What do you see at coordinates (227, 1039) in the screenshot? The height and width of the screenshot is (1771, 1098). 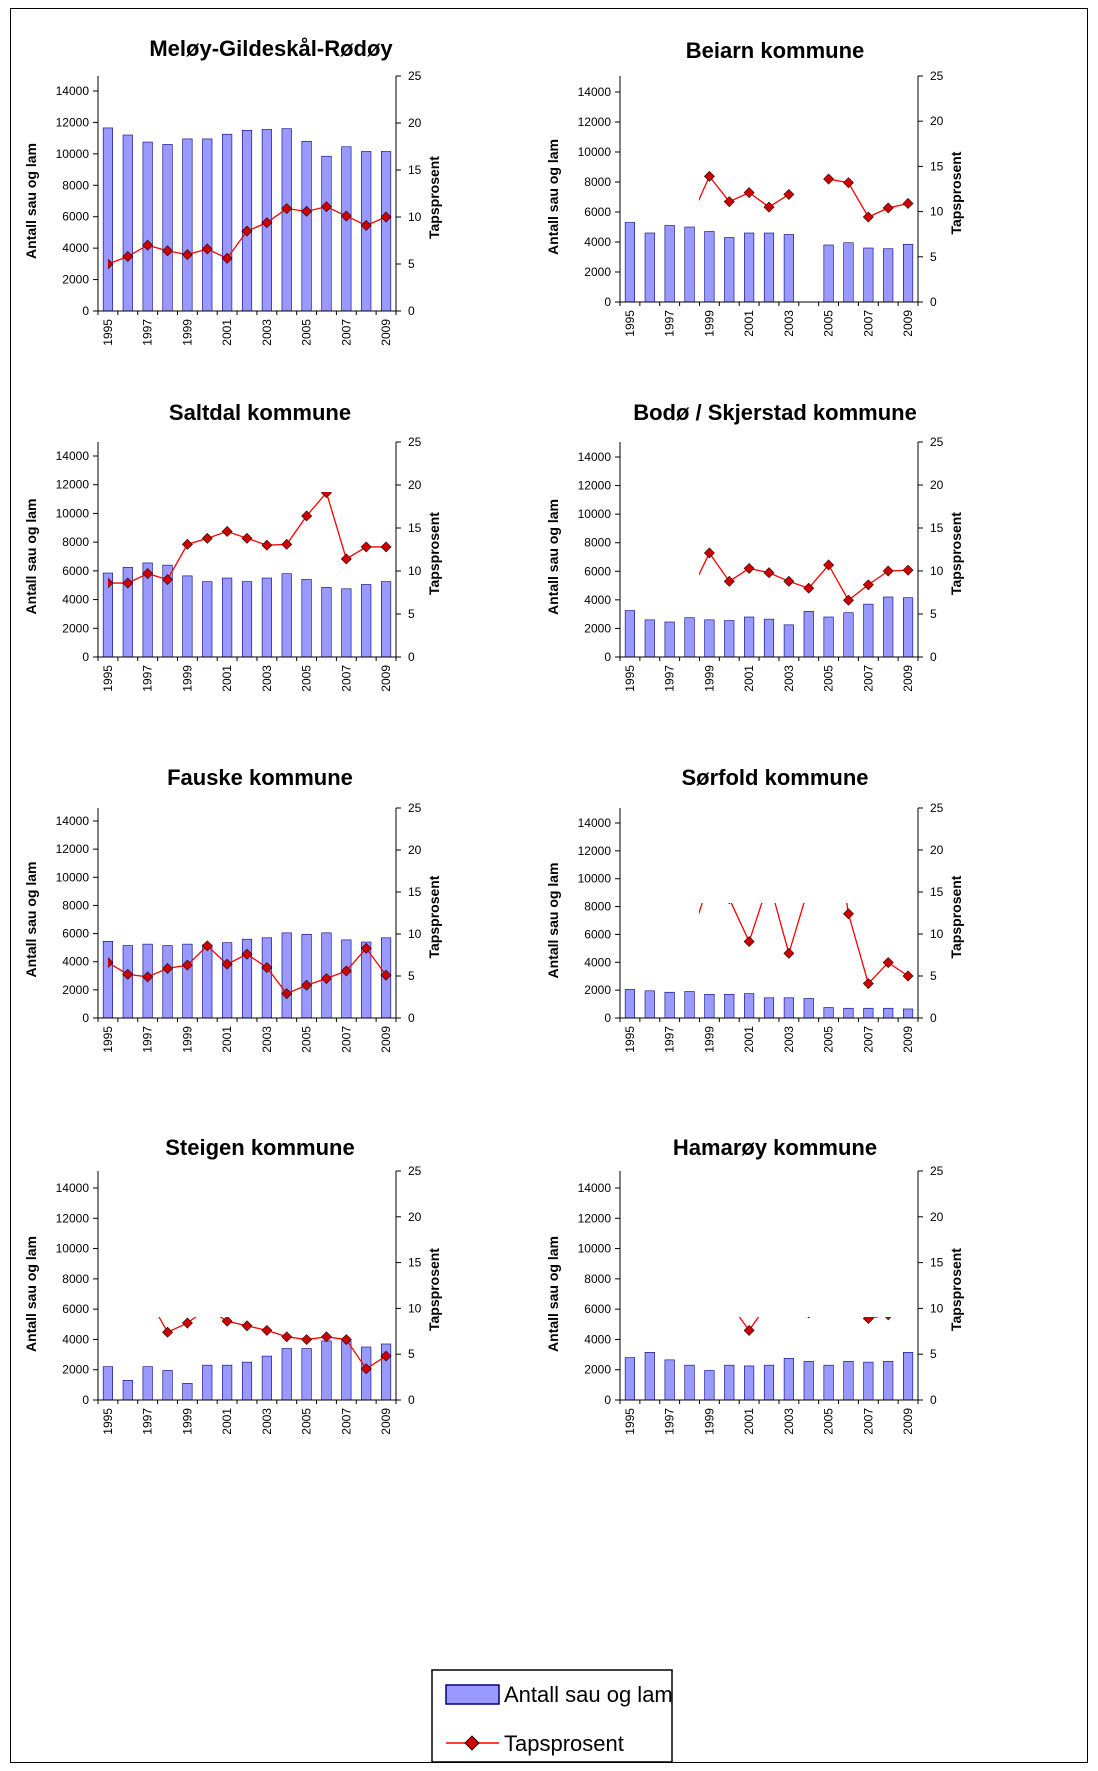 I see `x-tick-label: 2001` at bounding box center [227, 1039].